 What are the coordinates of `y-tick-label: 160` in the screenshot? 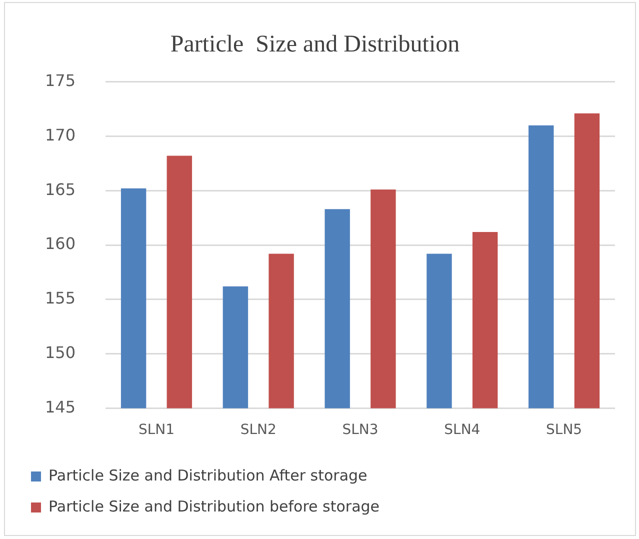 It's located at (60, 244).